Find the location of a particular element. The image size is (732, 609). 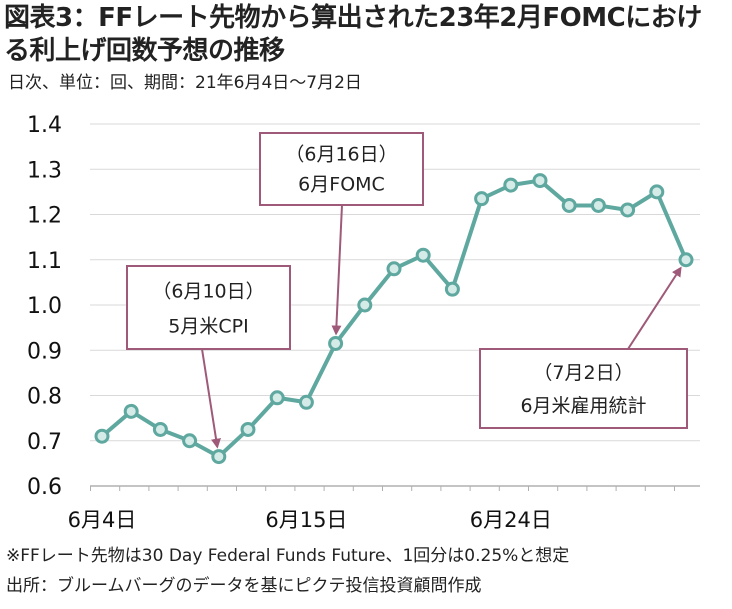

annotation-date: （7月2日） is located at coordinates (583, 373).